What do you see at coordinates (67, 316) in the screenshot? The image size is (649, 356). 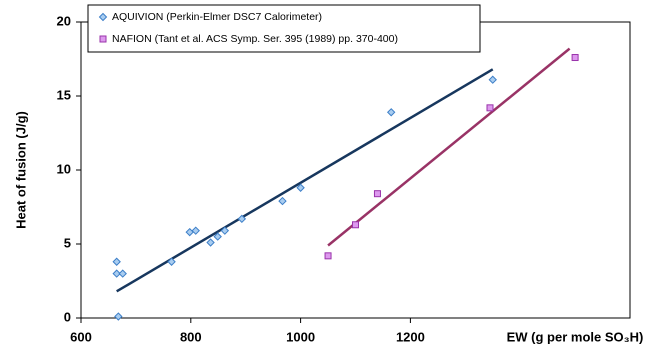 I see `y-tick-label: 0` at bounding box center [67, 316].